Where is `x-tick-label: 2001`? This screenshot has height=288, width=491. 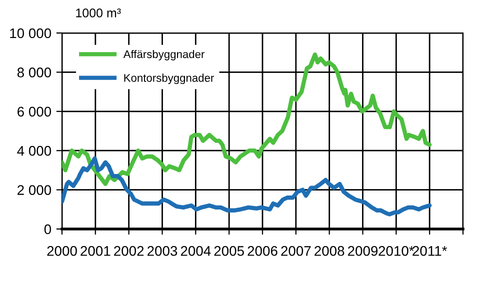
x-tick-label: 2001 is located at coordinates (95, 251).